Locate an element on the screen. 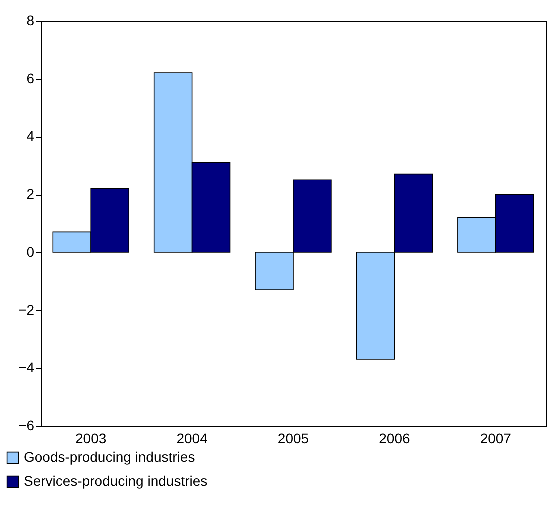  x-tick-label: 2005 is located at coordinates (294, 438).